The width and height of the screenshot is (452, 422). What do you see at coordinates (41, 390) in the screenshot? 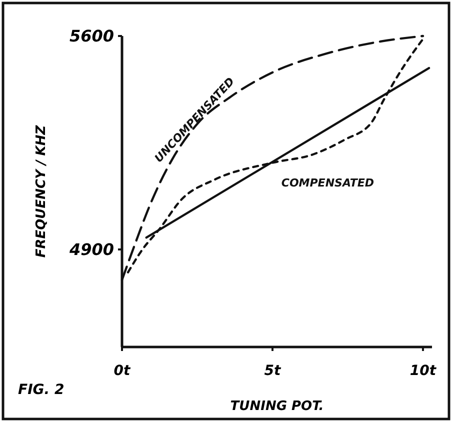
I see `caption: FIG. 2` at bounding box center [41, 390].